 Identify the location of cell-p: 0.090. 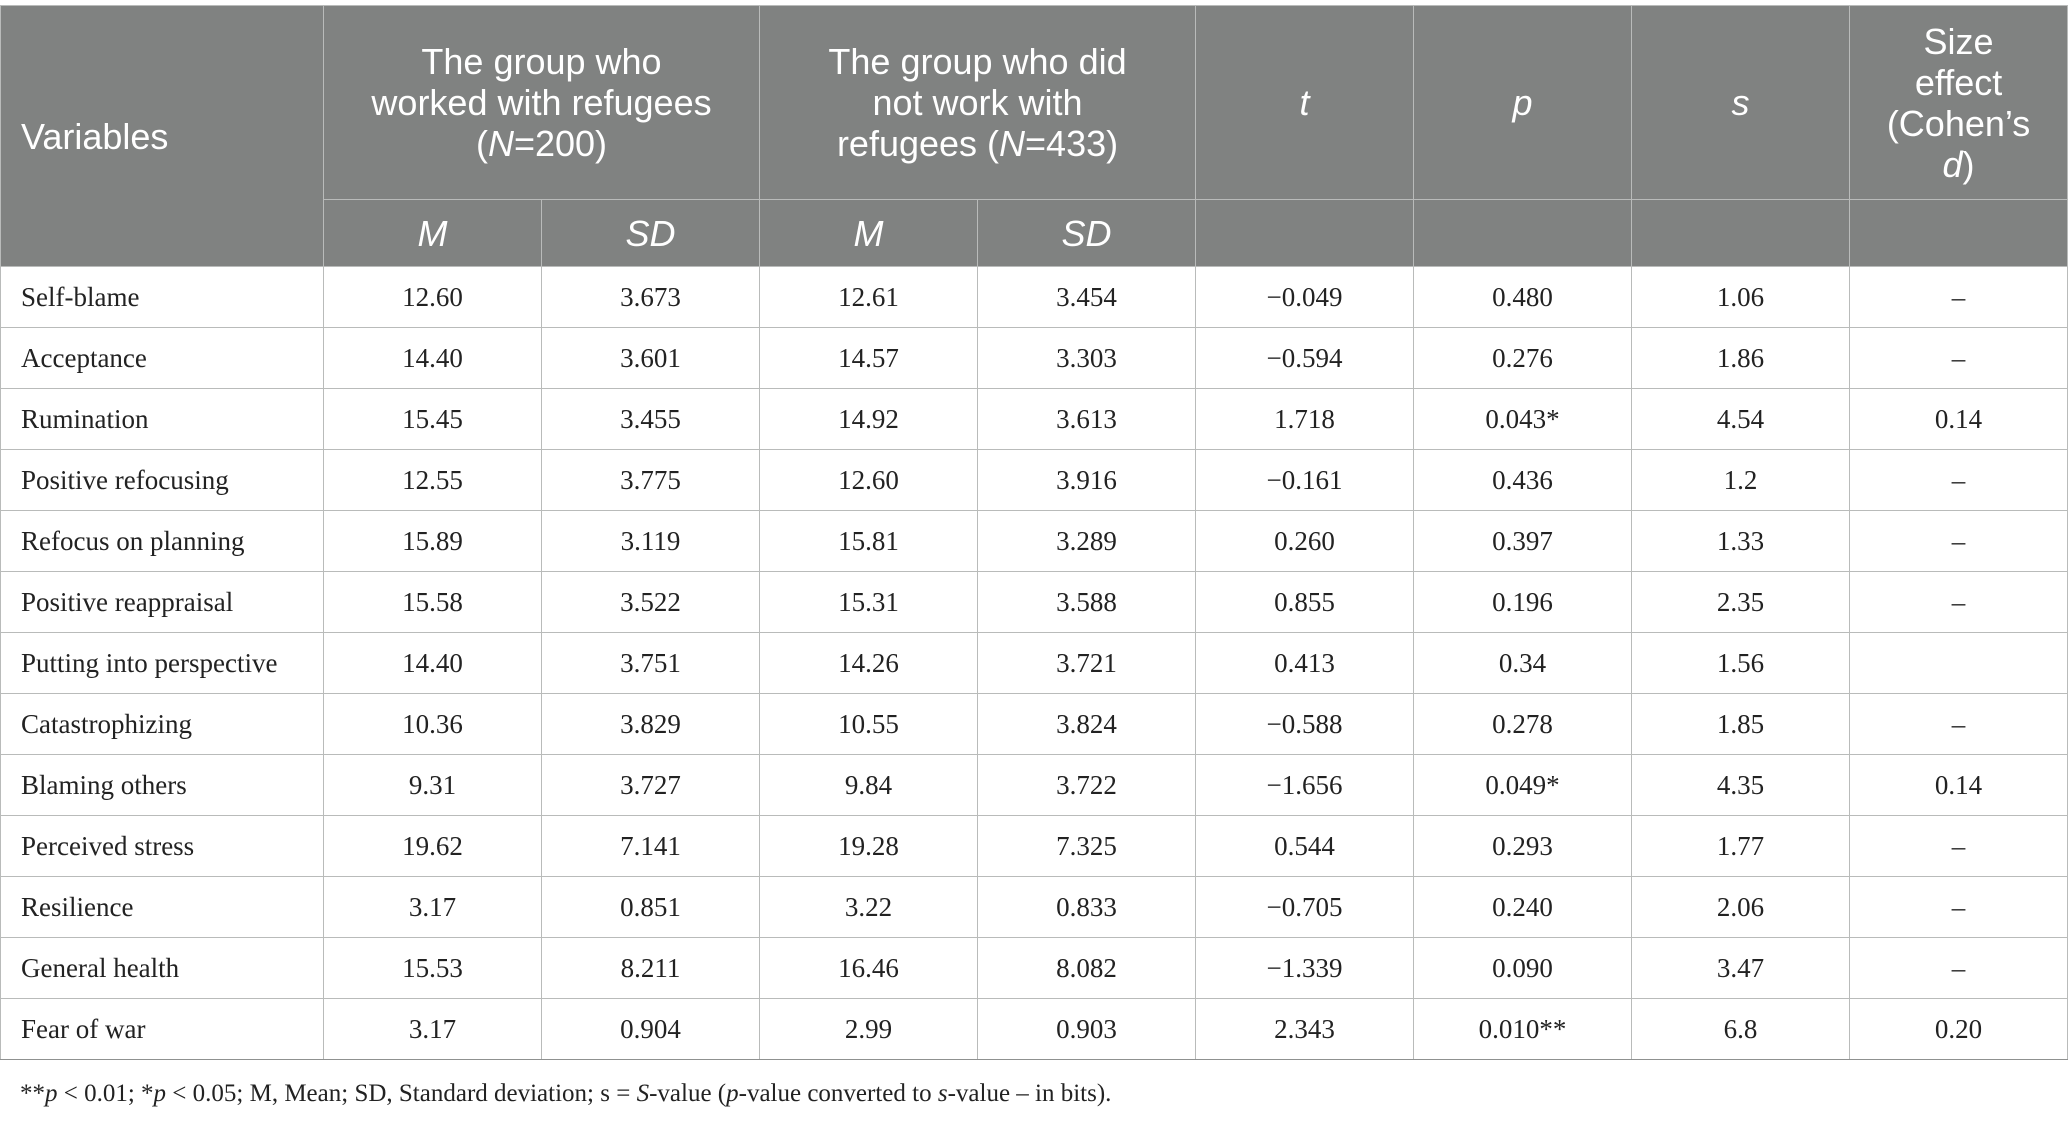
(1523, 968).